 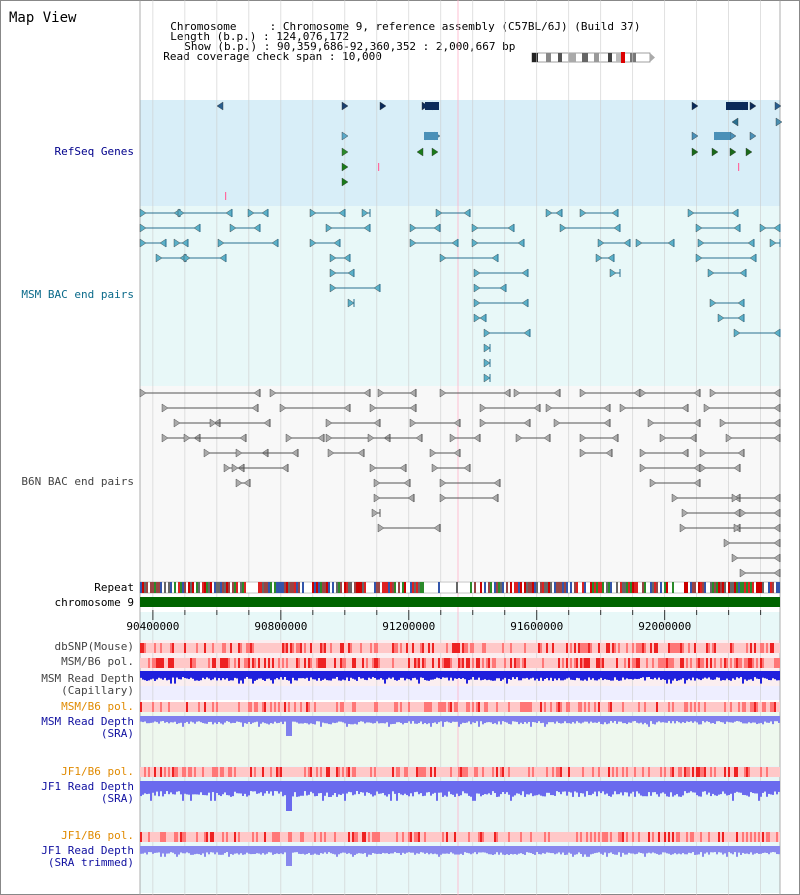 I want to click on chromosome-ideogram, so click(x=593, y=58).